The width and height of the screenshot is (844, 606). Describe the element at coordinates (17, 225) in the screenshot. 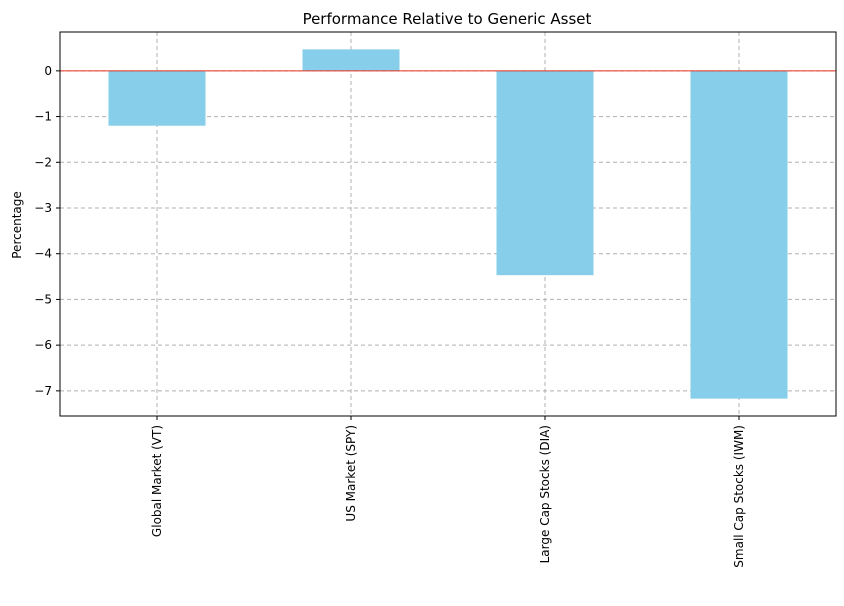

I see `y-axis-label: Percentage` at that location.